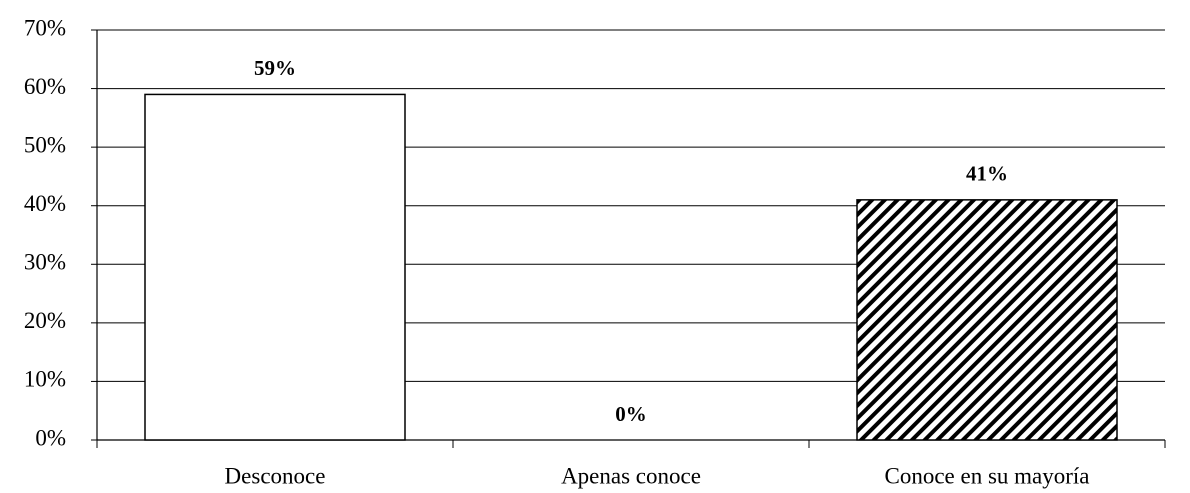  I want to click on value-label: 41%, so click(987, 174).